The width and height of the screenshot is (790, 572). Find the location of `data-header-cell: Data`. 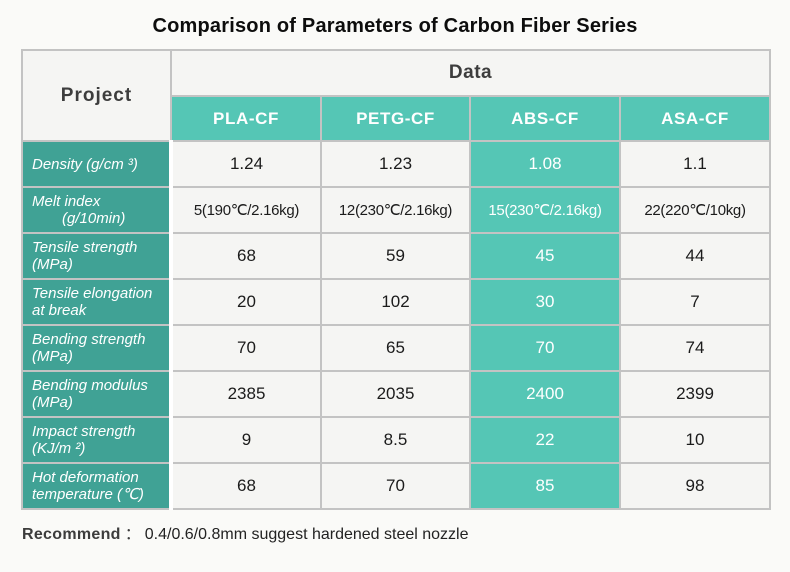

data-header-cell: Data is located at coordinates (470, 73).